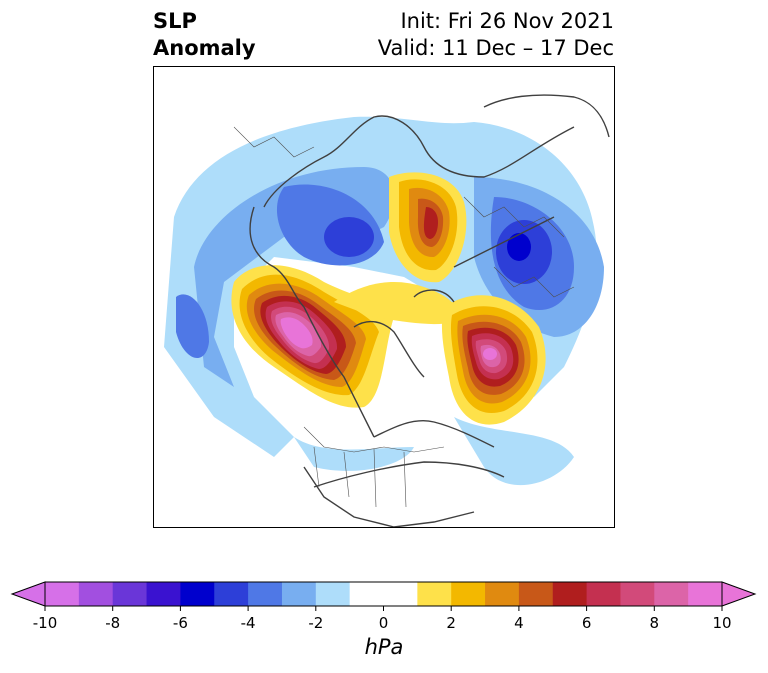 The width and height of the screenshot is (768, 673). Describe the element at coordinates (28, 594) in the screenshot. I see `colorbar-extend-min` at that location.